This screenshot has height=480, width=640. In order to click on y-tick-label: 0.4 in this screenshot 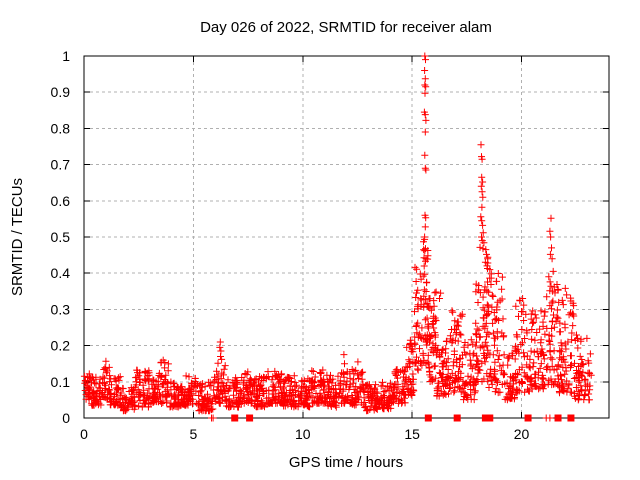, I will do `click(61, 273)`.